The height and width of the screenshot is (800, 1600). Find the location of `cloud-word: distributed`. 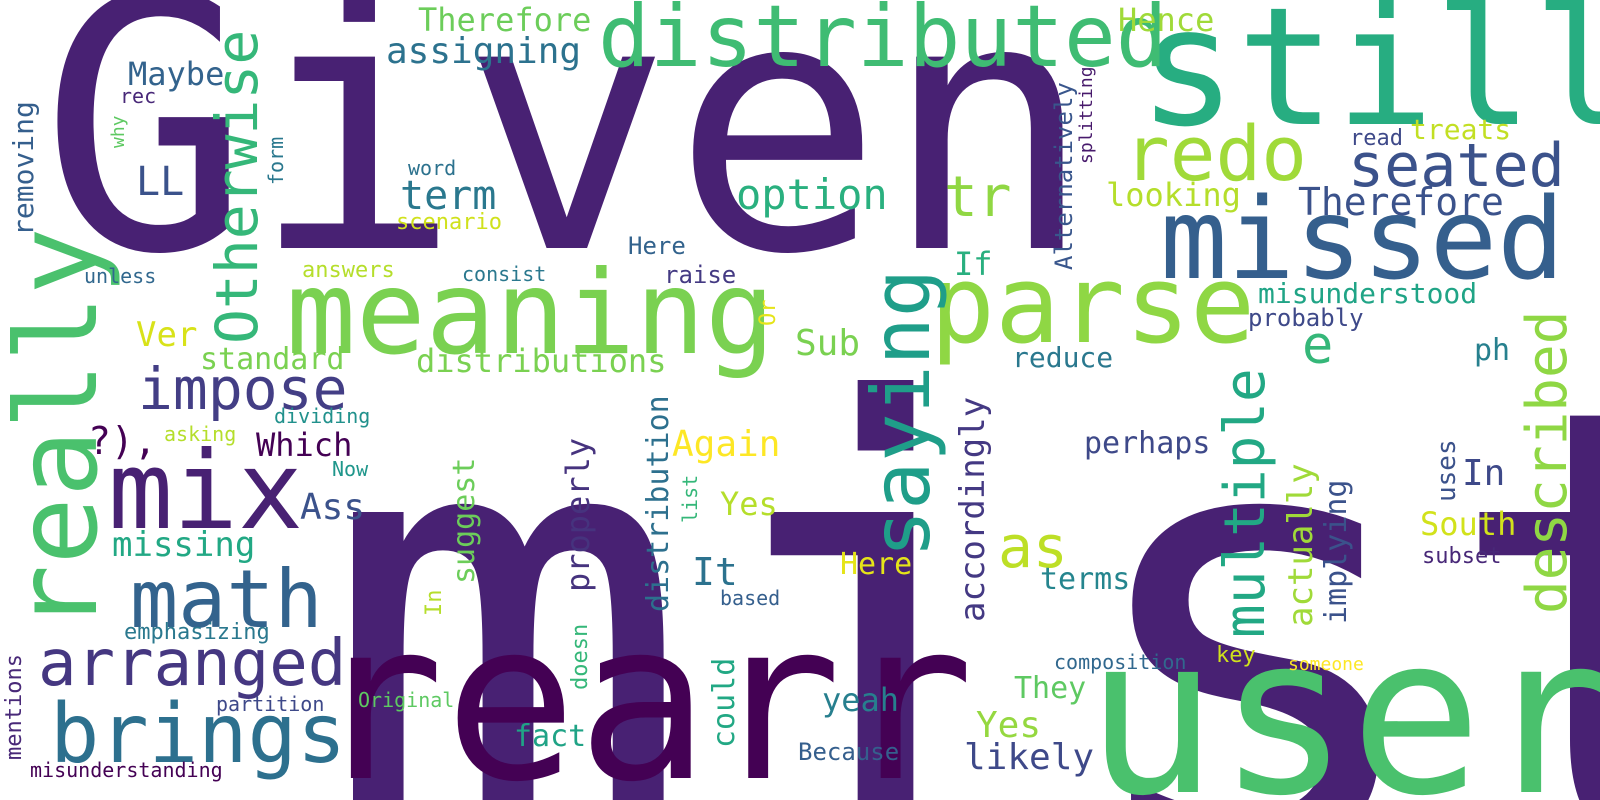

cloud-word: distributed is located at coordinates (883, 43).